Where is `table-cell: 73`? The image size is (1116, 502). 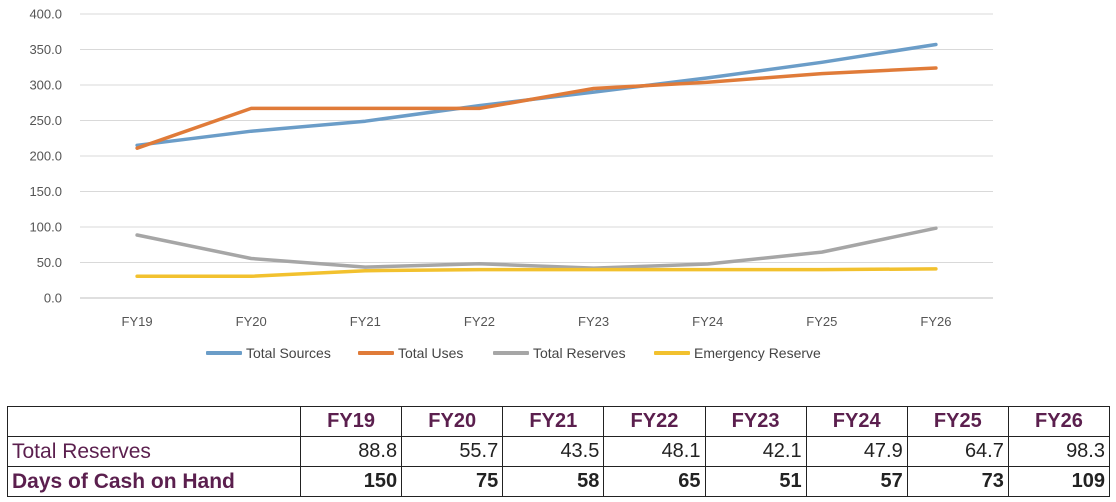
table-cell: 73 is located at coordinates (957, 481).